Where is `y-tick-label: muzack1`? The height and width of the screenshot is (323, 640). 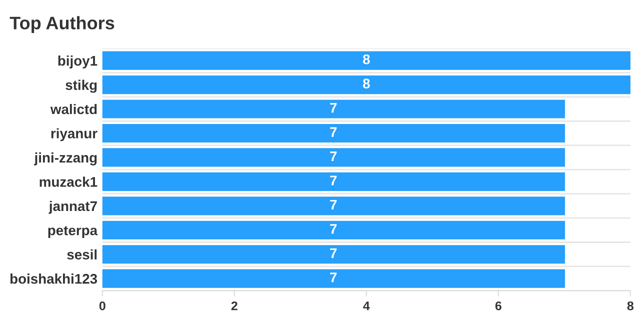
y-tick-label: muzack1 is located at coordinates (69, 181).